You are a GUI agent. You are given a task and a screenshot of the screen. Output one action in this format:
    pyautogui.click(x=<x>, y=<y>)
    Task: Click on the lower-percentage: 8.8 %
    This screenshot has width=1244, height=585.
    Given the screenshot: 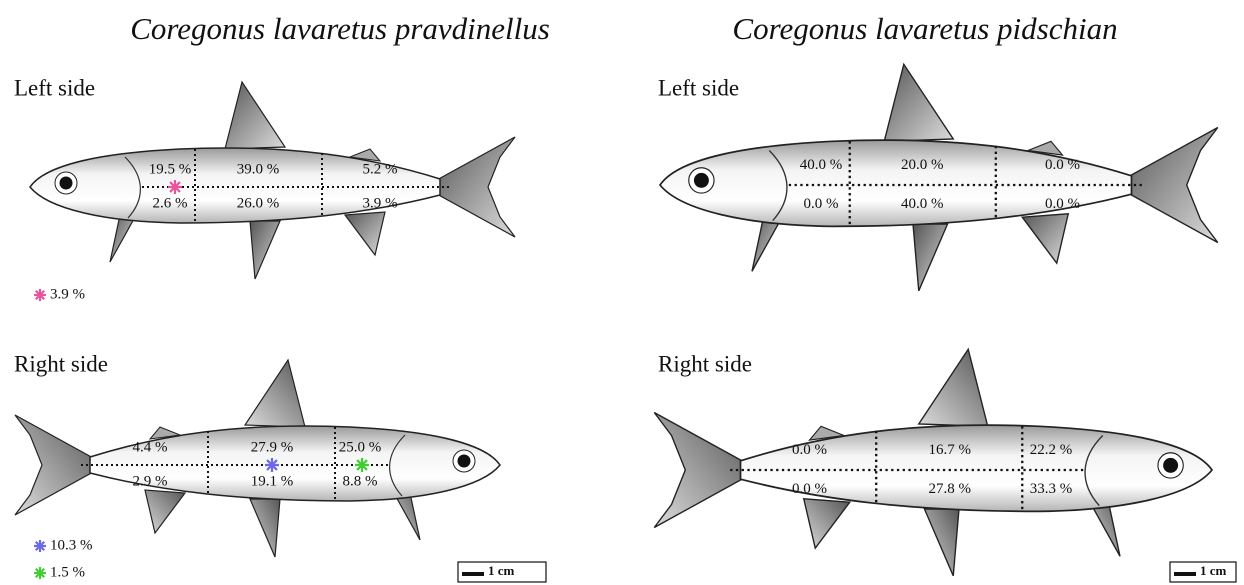 What is the action you would take?
    pyautogui.click(x=360, y=481)
    